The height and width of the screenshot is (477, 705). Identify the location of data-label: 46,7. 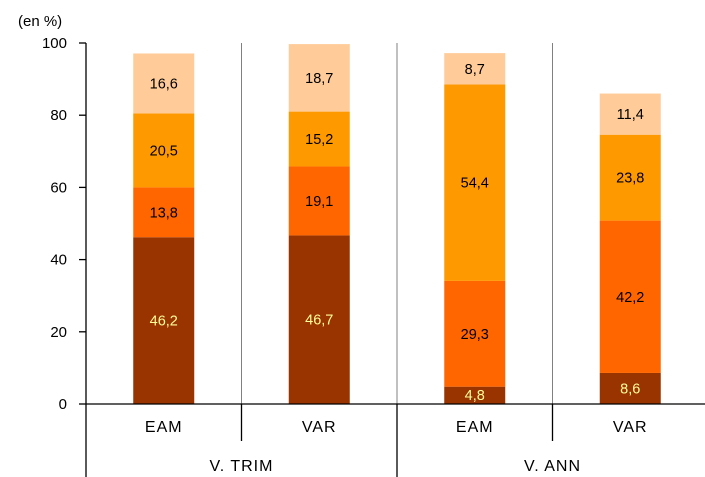
(319, 321).